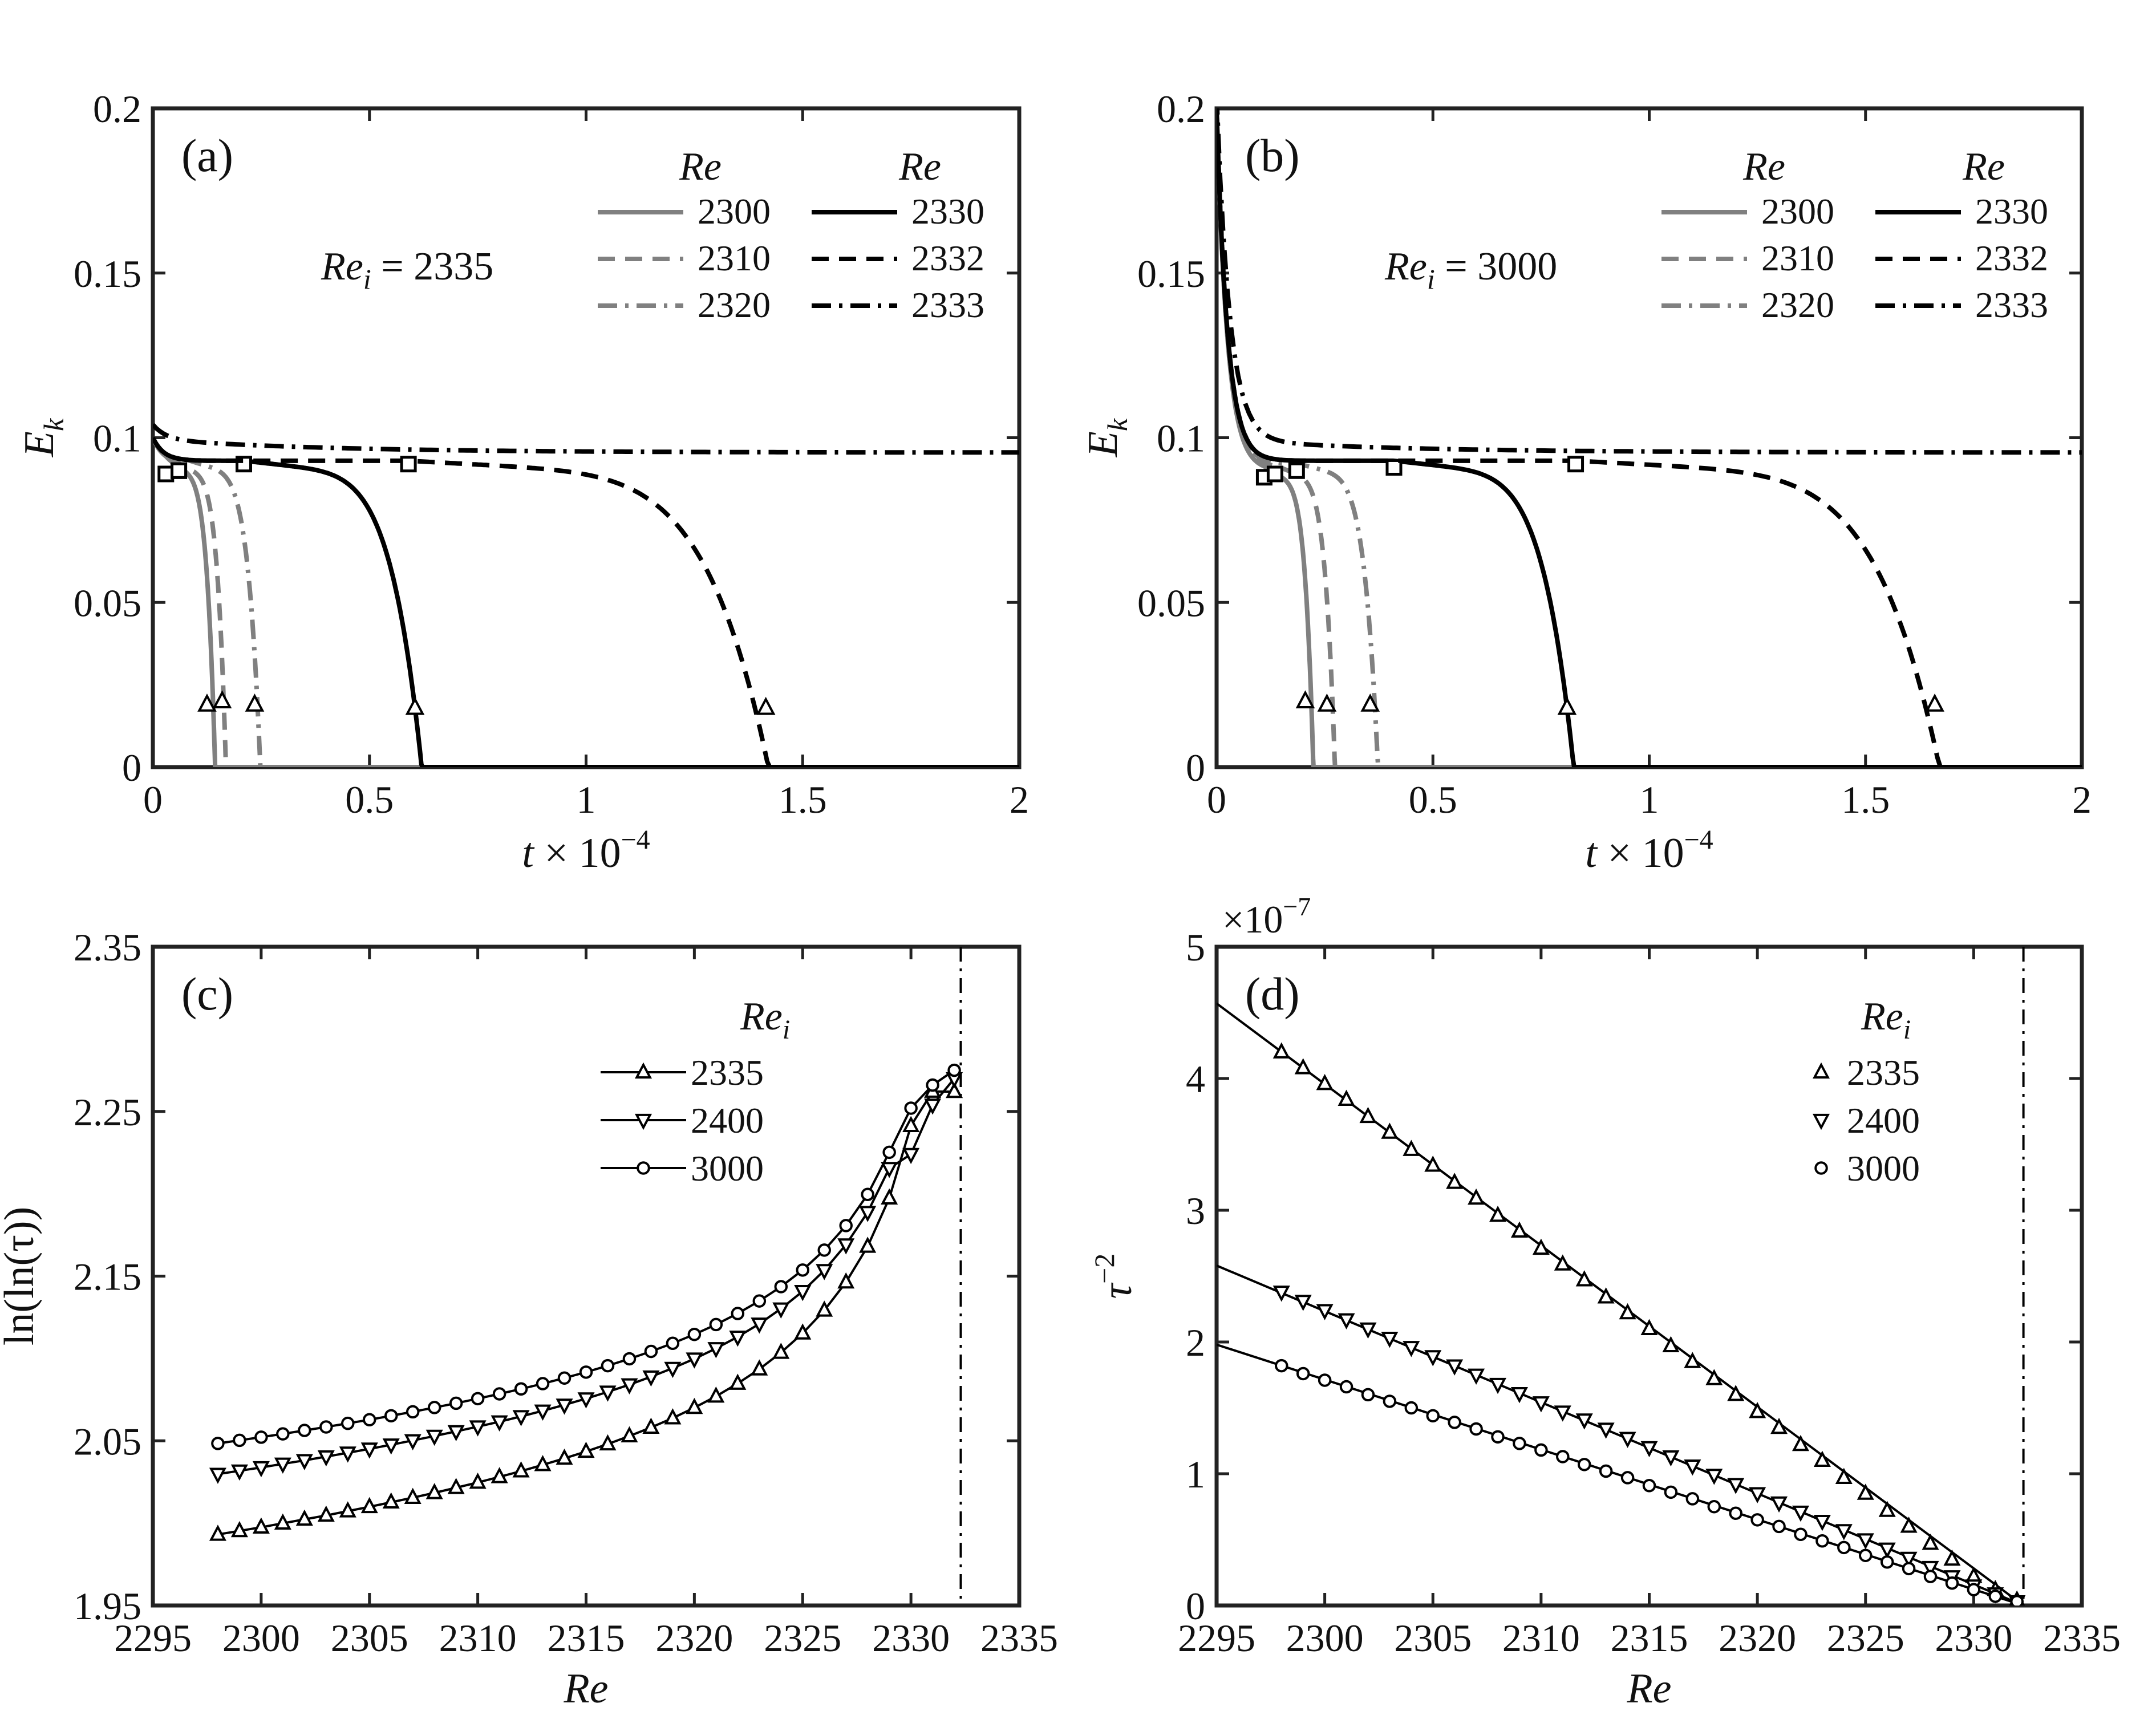  I want to click on legend-label-2400: 2400, so click(1884, 1120).